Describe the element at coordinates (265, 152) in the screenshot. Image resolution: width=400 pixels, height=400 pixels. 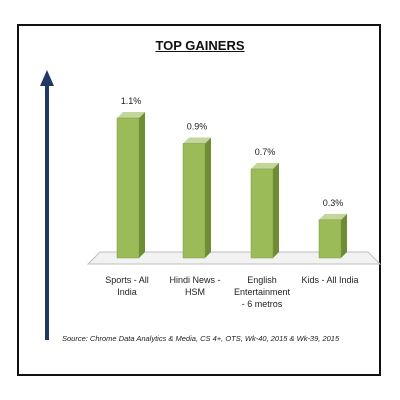
I see `data-label: 0.7%` at that location.